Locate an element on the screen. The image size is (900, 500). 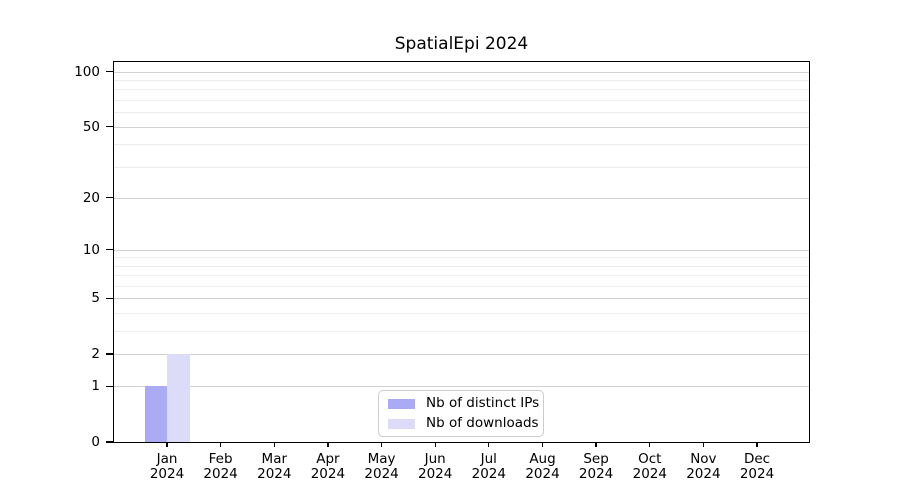
y-tick-label-50: 50 is located at coordinates (91, 126).